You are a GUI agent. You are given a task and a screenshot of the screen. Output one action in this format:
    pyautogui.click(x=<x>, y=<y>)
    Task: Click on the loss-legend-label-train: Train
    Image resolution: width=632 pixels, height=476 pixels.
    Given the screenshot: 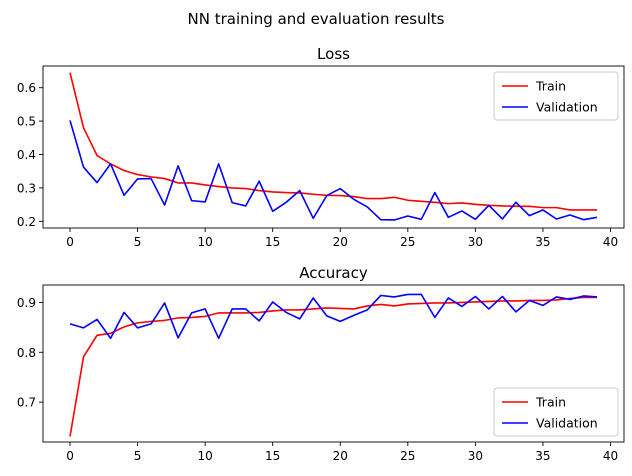 What is the action you would take?
    pyautogui.click(x=550, y=86)
    